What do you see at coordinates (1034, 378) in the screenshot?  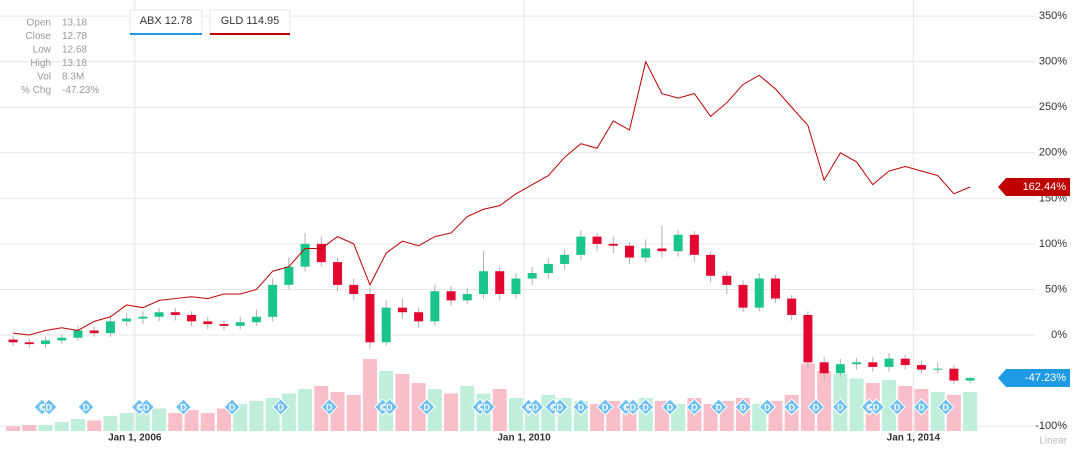 I see `last-value-tag` at bounding box center [1034, 378].